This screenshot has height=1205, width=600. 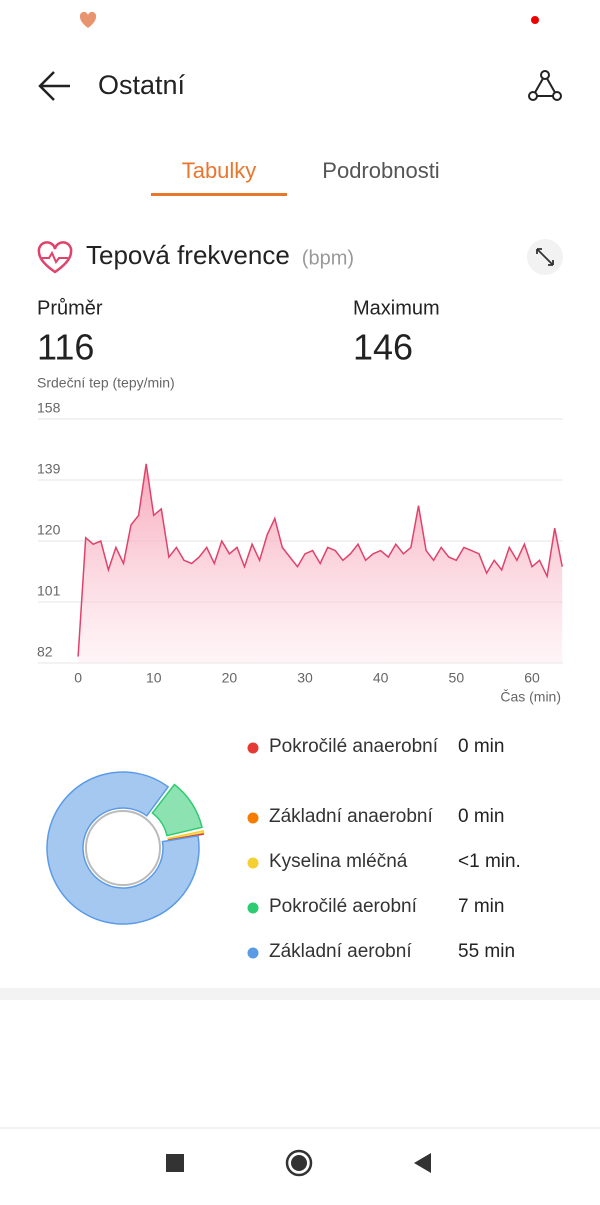 What do you see at coordinates (396, 308) in the screenshot?
I see `stat-label: Maximum` at bounding box center [396, 308].